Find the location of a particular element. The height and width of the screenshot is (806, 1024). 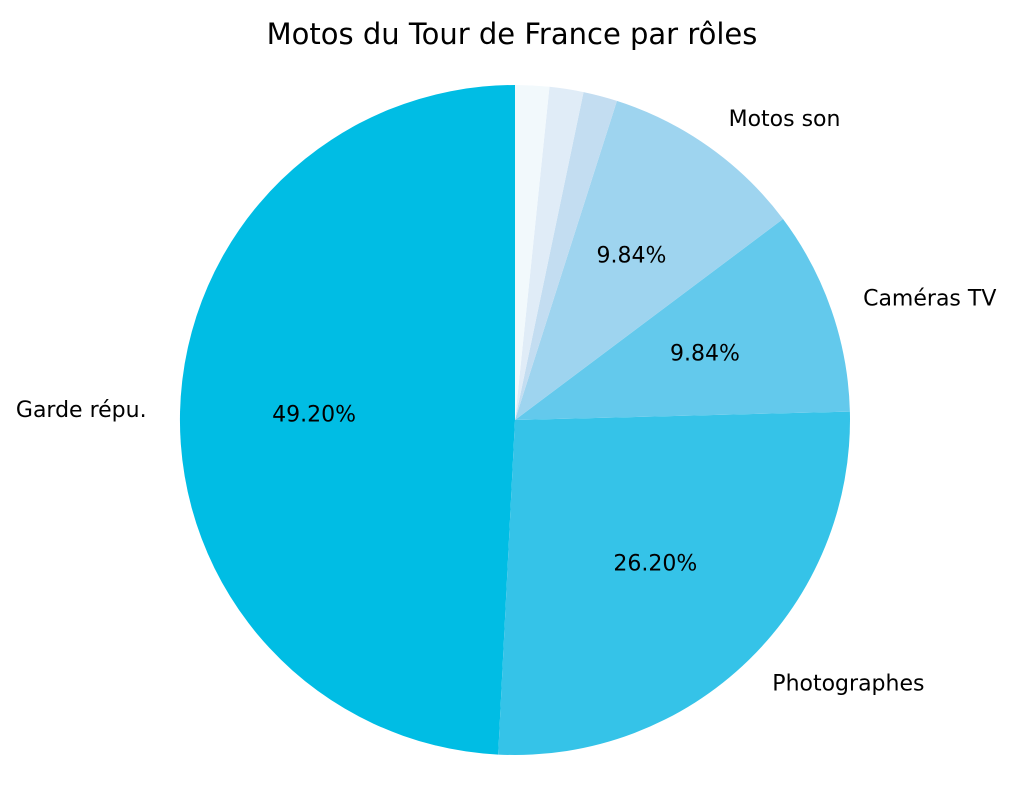

pie-slice-motos-son is located at coordinates (649, 260).